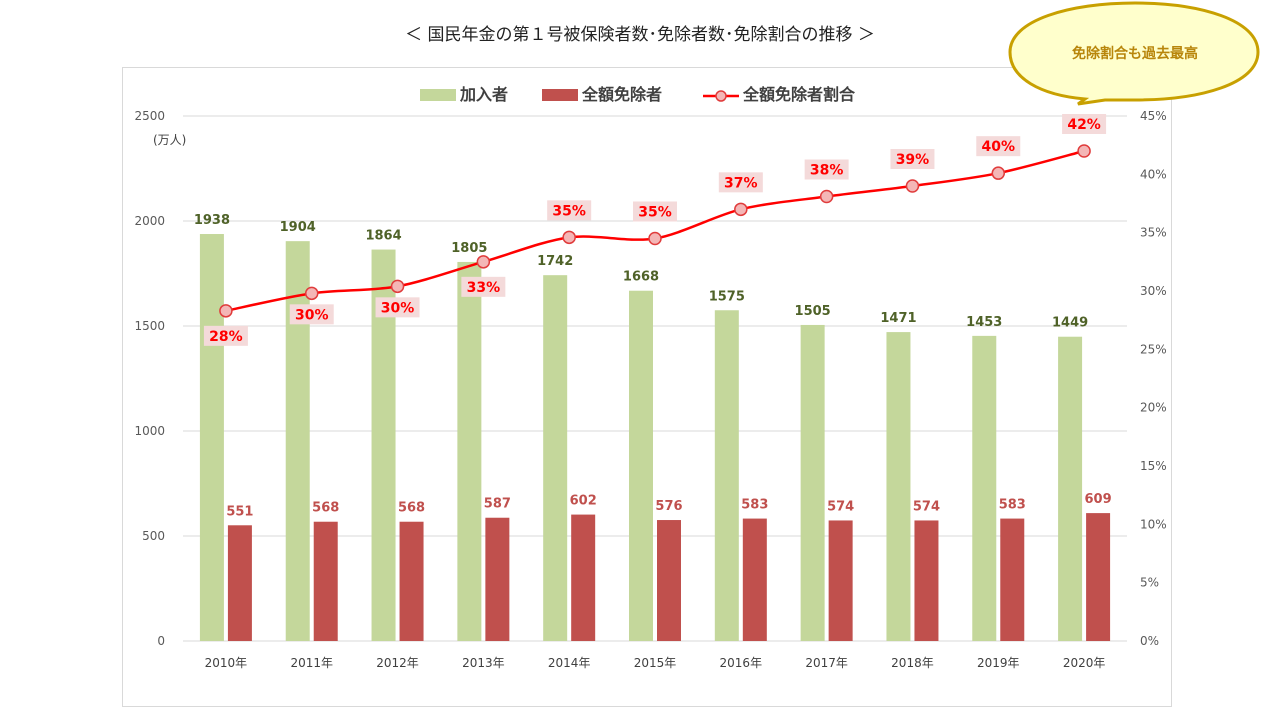 The width and height of the screenshot is (1280, 720). Describe the element at coordinates (149, 116) in the screenshot. I see `y-left-tick-label: 2500` at that location.